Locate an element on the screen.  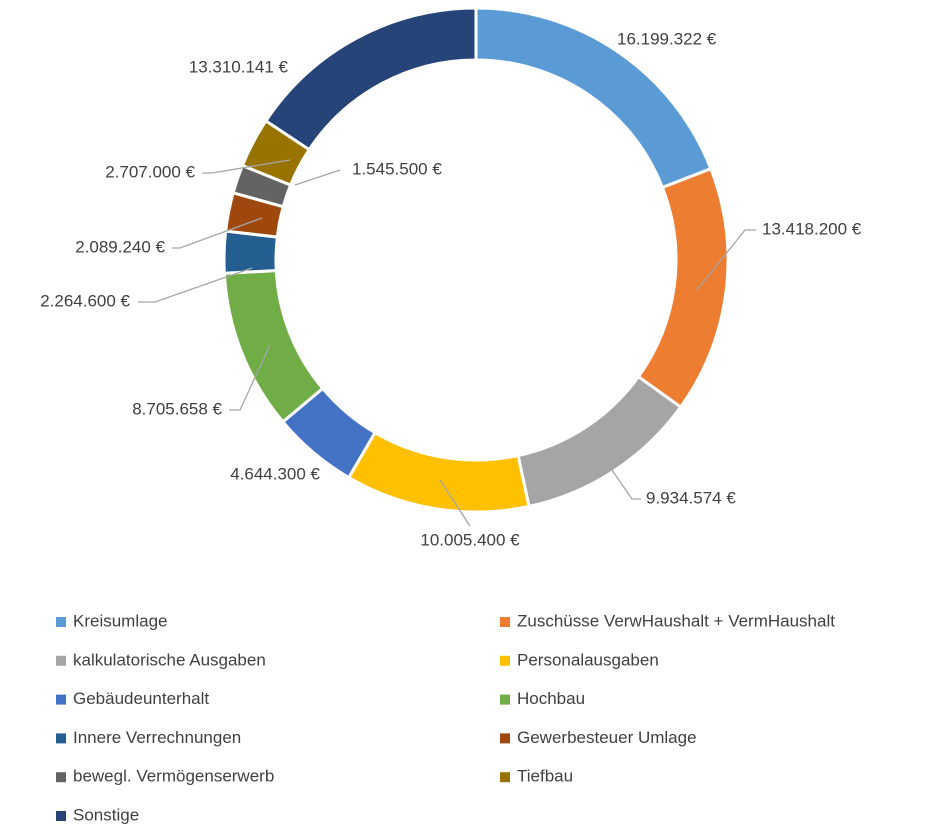
data-label: 10.005.400 € is located at coordinates (470, 539).